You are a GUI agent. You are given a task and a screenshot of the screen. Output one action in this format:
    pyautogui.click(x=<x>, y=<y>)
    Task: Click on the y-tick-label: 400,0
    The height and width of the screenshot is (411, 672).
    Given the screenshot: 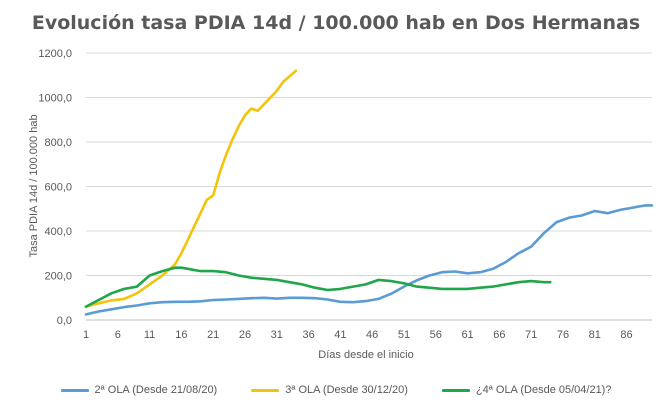 What is the action you would take?
    pyautogui.click(x=58, y=232)
    